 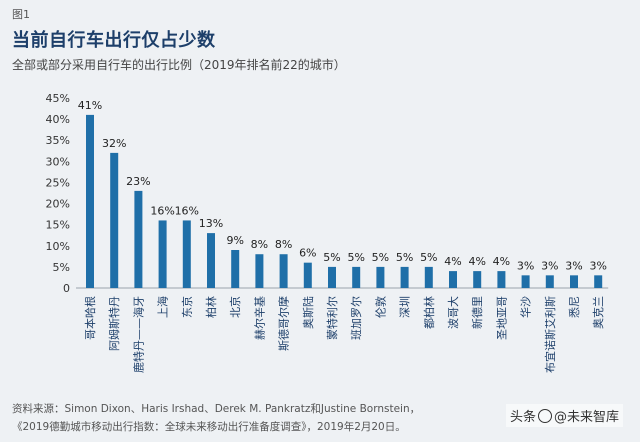 I want to click on watermark-logo-icon, so click(x=545, y=416).